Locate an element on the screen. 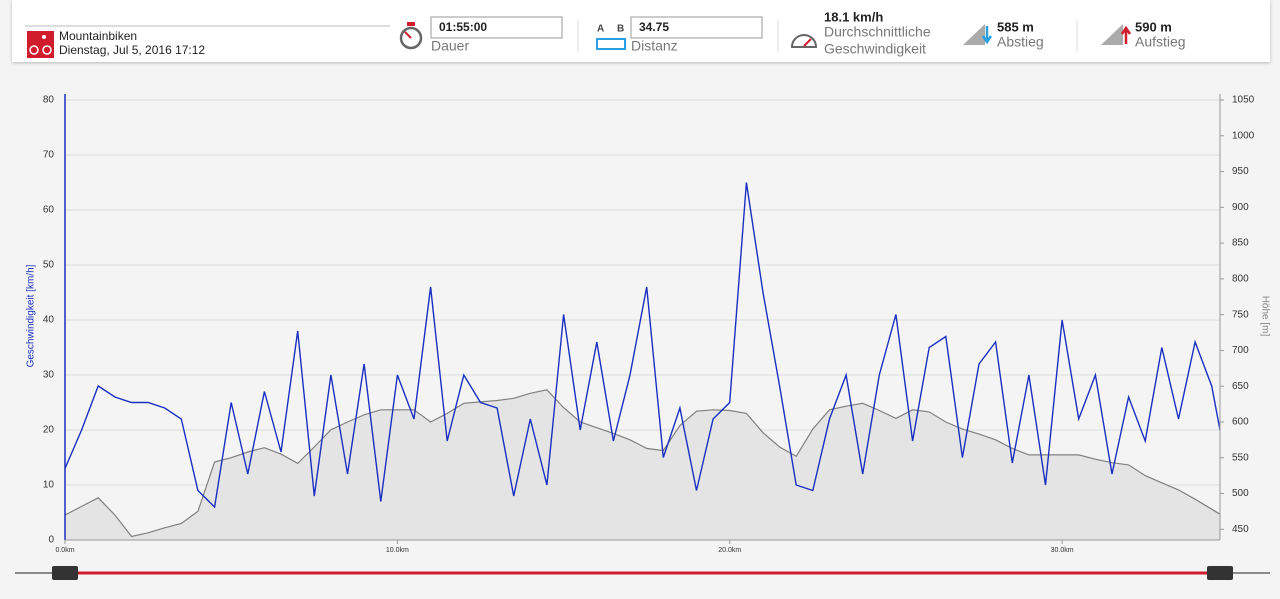 This screenshot has width=1280, height=599. x-tick-label: 20.0km is located at coordinates (729, 550).